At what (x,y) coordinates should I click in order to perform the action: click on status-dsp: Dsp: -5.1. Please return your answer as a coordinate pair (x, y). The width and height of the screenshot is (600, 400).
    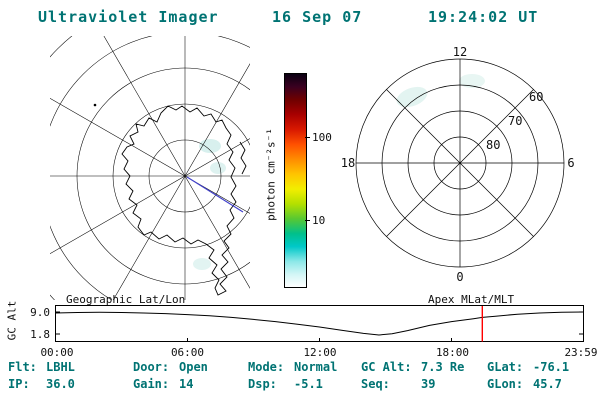
    Looking at the image, I should click on (285, 384).